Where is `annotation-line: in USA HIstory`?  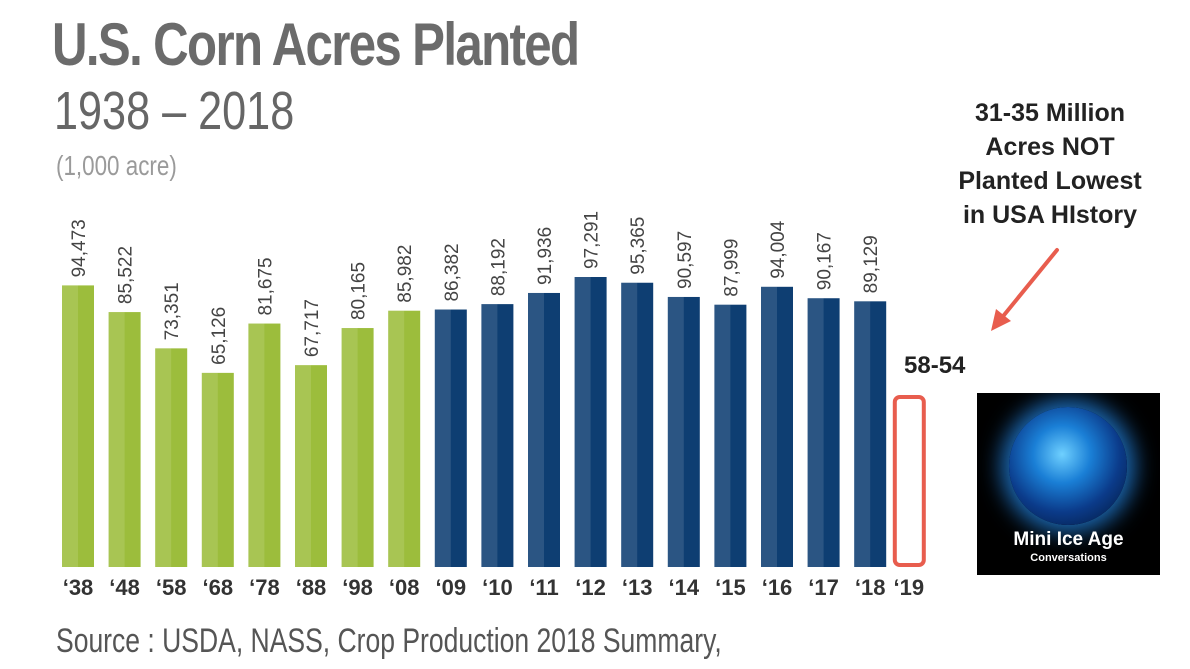 annotation-line: in USA HIstory is located at coordinates (1050, 215).